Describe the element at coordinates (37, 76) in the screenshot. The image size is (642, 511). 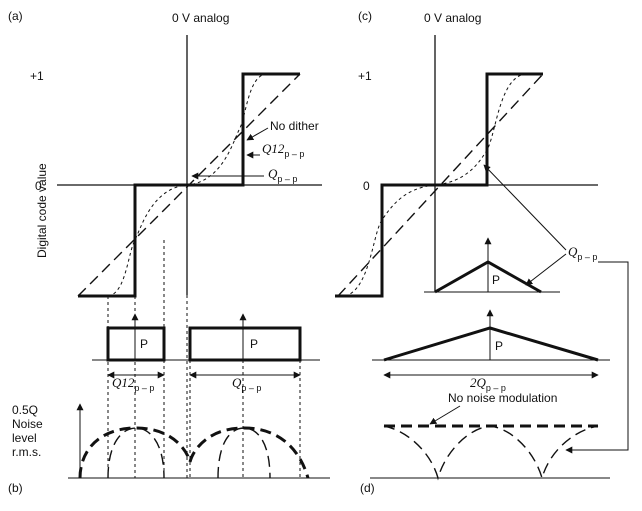
I see `panel-a-plus-one: +1` at that location.